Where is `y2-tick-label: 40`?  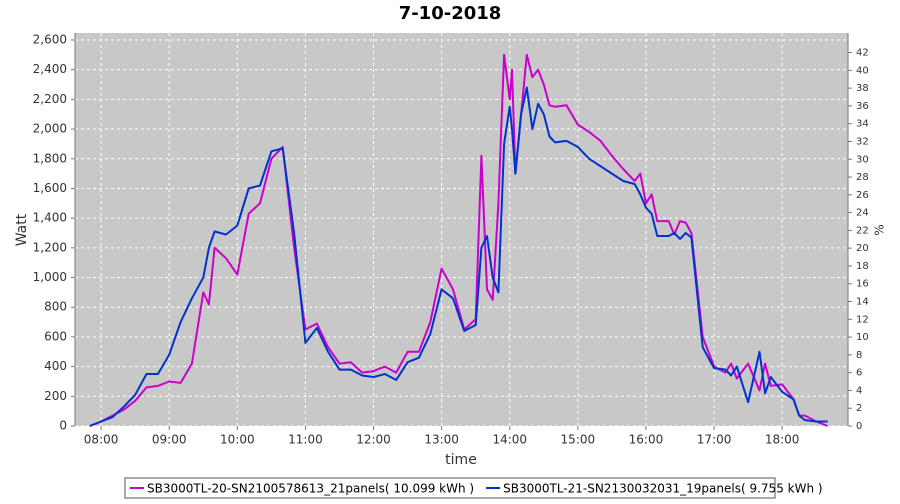 y2-tick-label: 40 is located at coordinates (862, 70).